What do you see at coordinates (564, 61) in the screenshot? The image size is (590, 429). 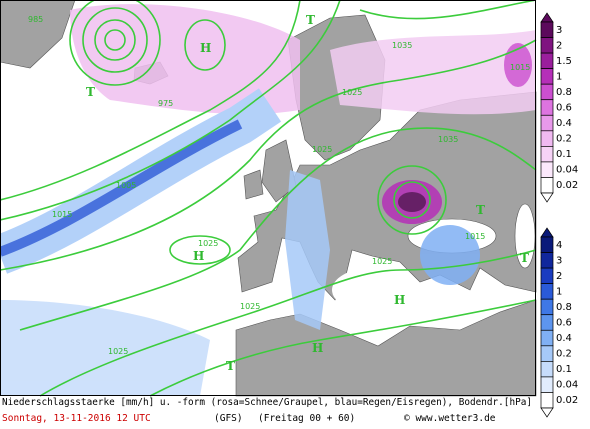 I see `scale-label: 1.5` at bounding box center [564, 61].